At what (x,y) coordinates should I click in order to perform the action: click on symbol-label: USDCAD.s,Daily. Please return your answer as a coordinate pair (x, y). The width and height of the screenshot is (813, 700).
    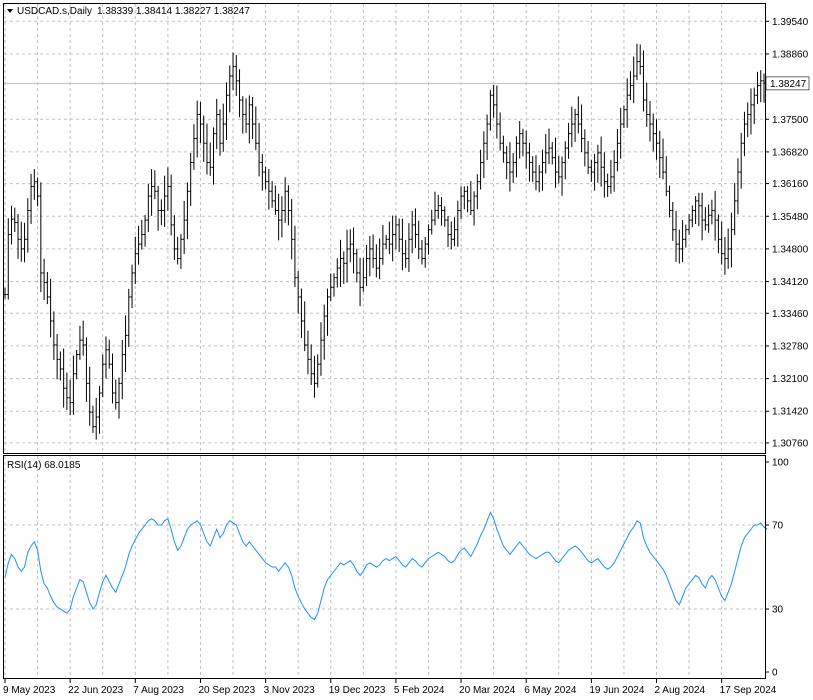
    Looking at the image, I should click on (54, 11).